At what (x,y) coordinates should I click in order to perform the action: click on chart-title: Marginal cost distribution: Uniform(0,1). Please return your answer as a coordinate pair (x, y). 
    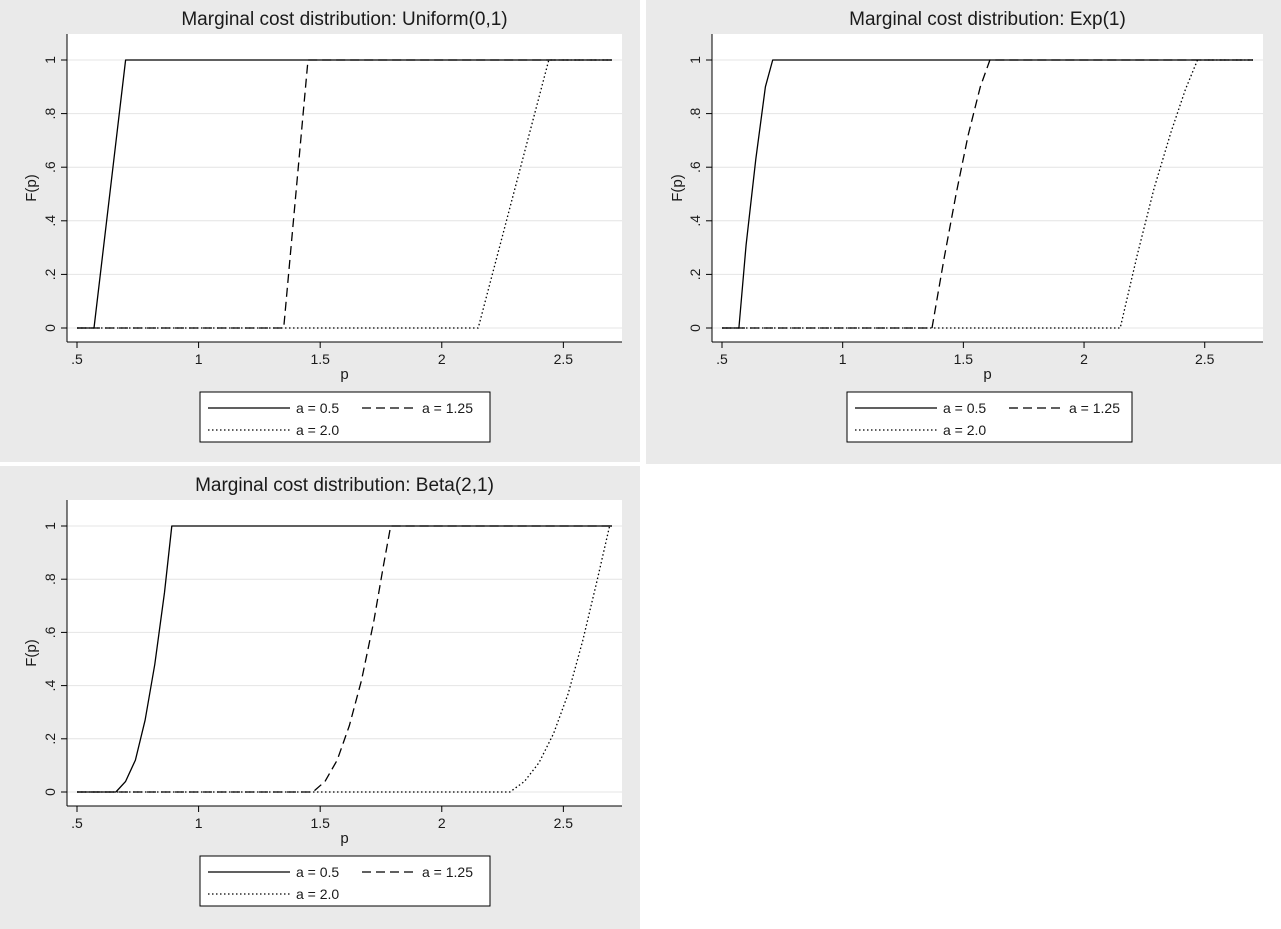
    Looking at the image, I should click on (344, 19).